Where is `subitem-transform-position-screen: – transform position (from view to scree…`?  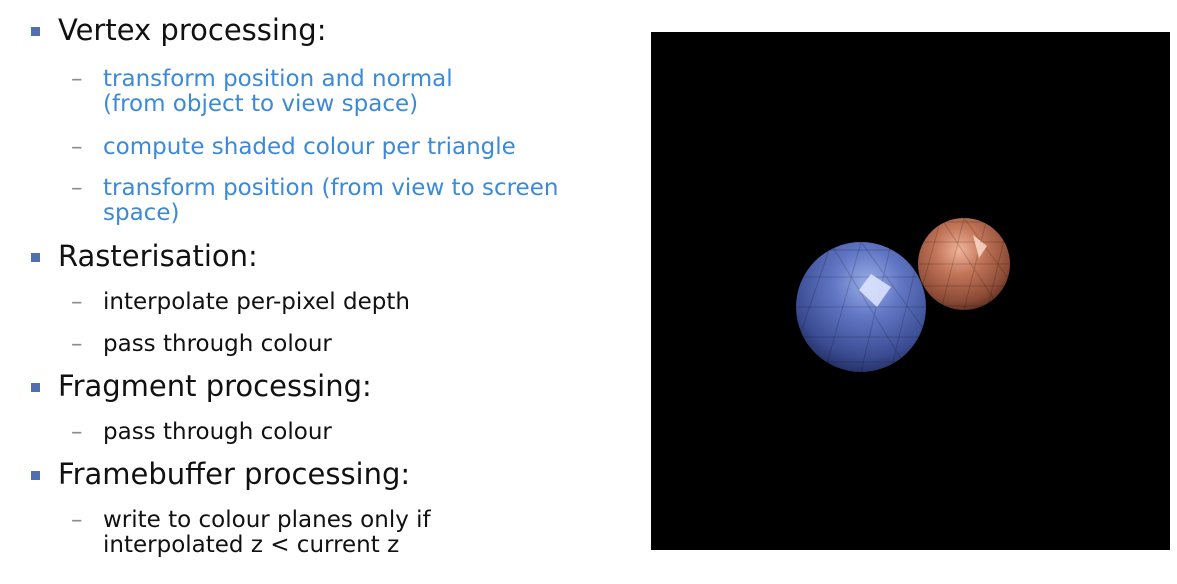 subitem-transform-position-screen: – transform position (from view to scree… is located at coordinates (365, 201).